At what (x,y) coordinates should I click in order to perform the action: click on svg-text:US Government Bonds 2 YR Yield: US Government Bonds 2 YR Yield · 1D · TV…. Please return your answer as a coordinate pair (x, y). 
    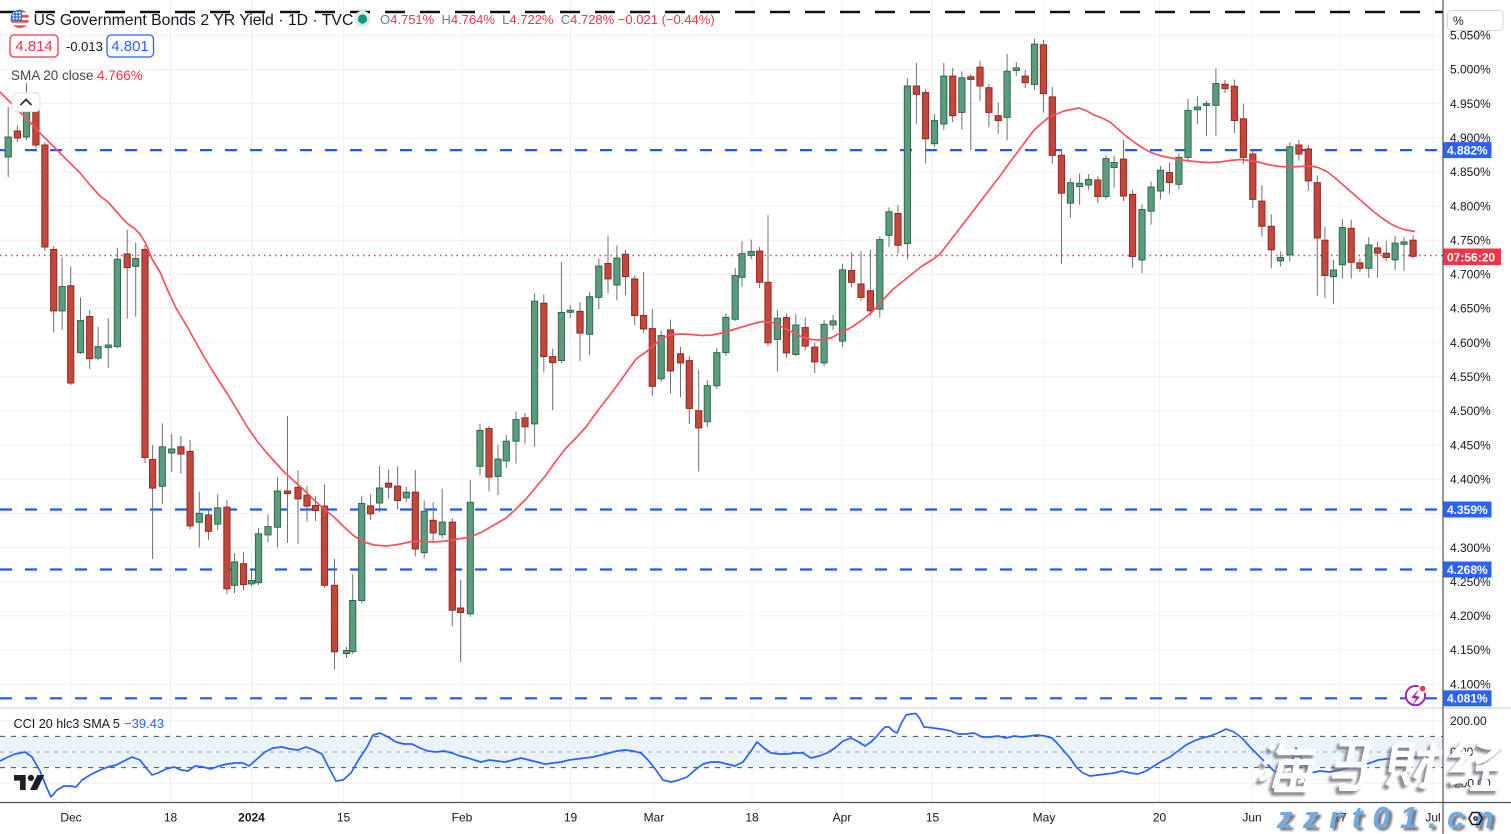
    Looking at the image, I should click on (194, 20).